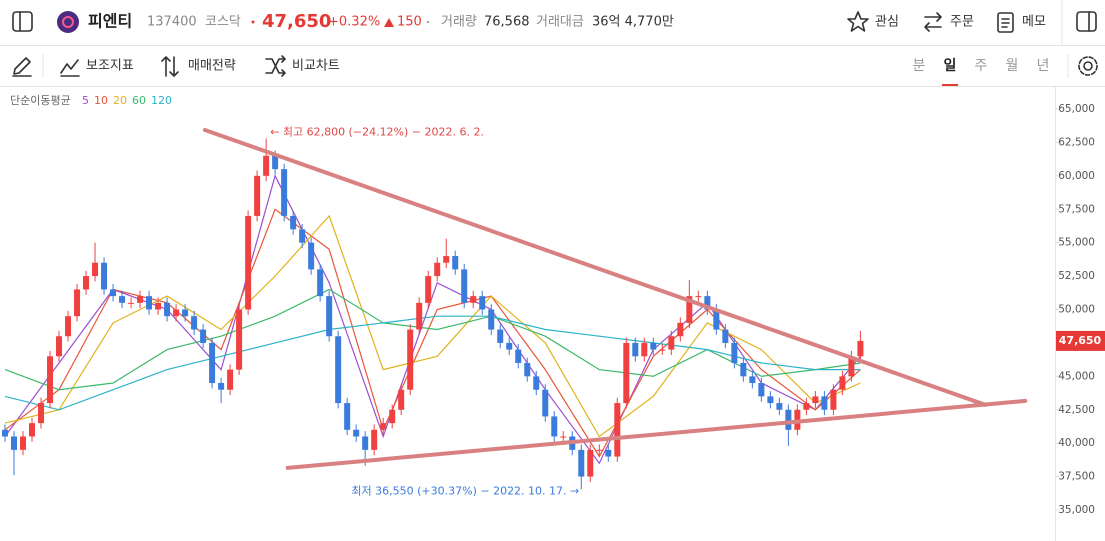  I want to click on settings-icon-gear, so click(1088, 66).